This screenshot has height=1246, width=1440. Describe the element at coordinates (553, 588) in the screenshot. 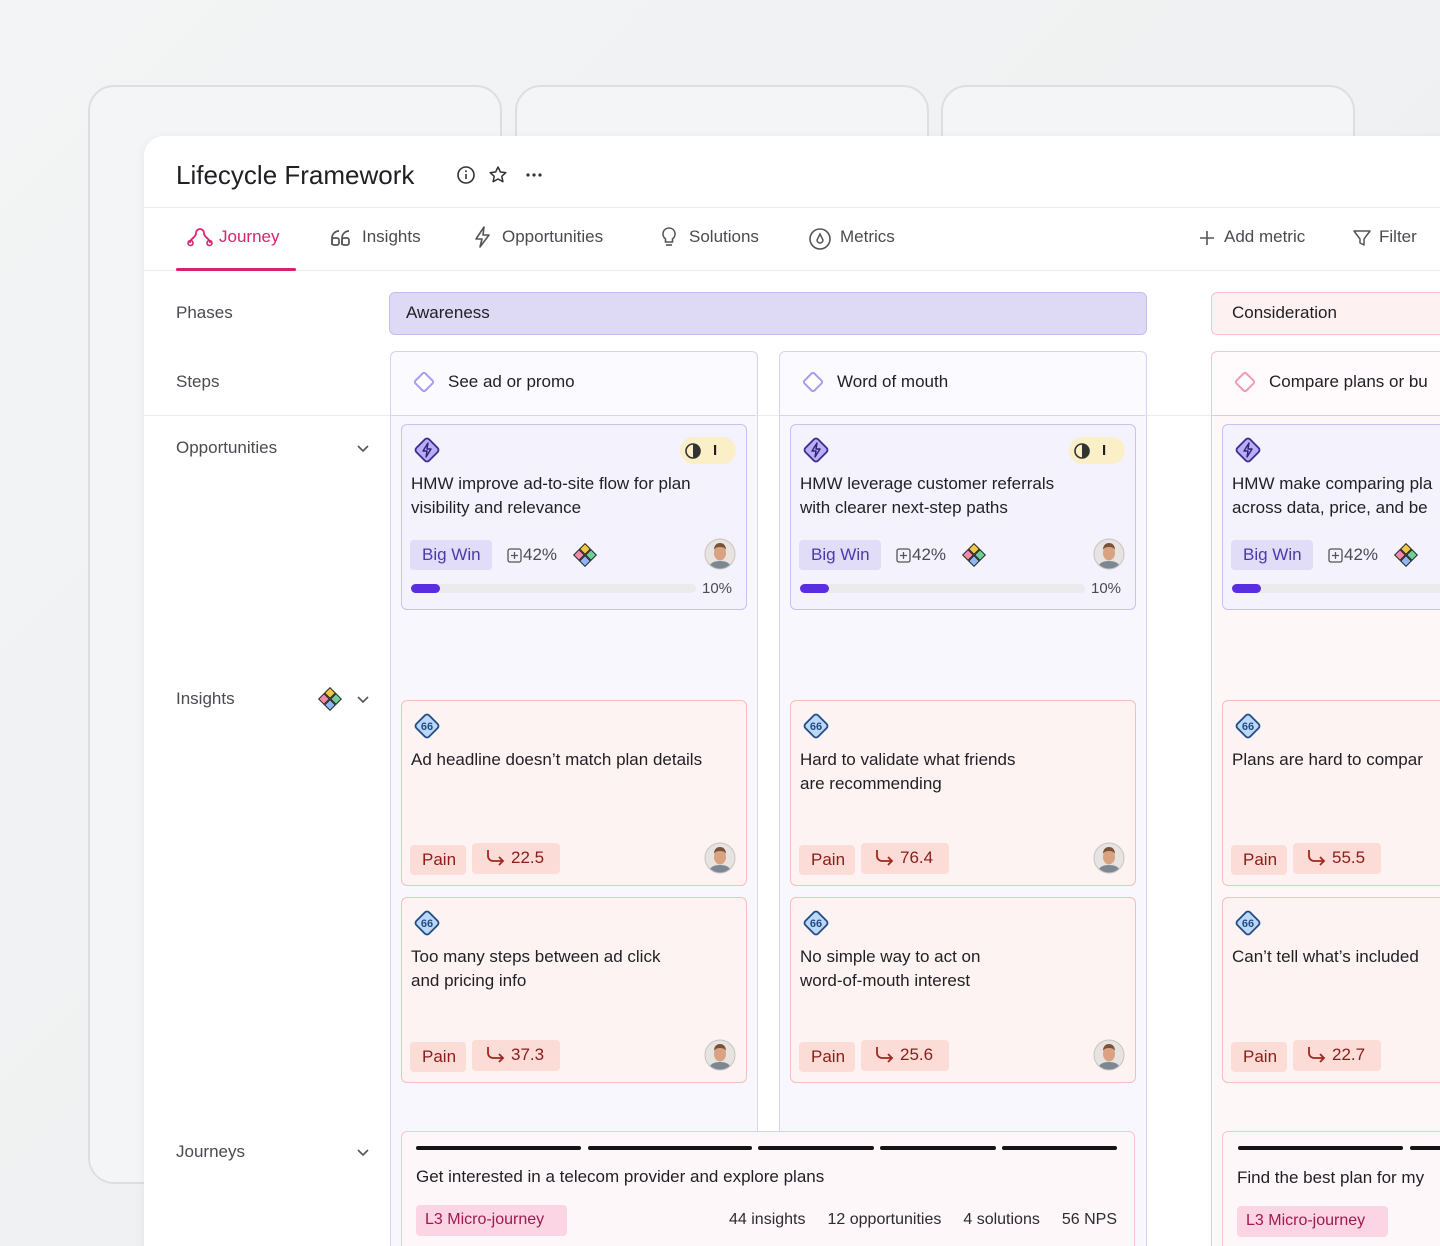

I see `progress-track` at that location.